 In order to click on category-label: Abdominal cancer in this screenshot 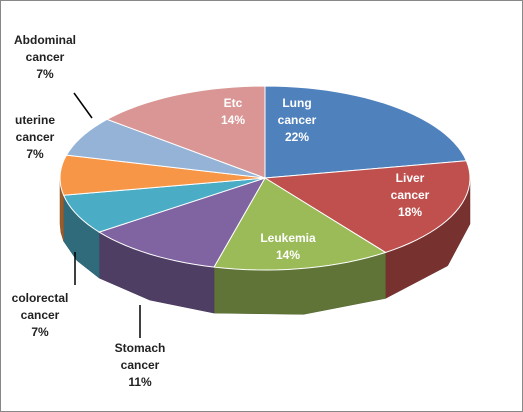, I will do `click(45, 48)`.